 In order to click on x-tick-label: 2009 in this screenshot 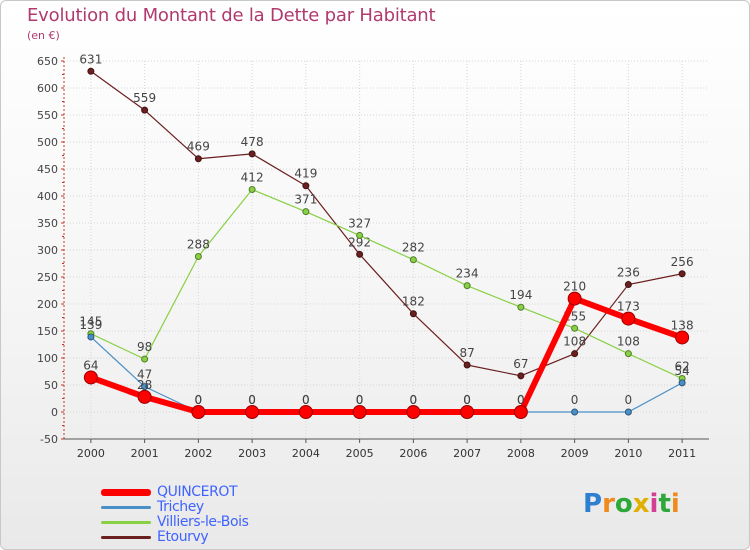, I will do `click(575, 453)`.